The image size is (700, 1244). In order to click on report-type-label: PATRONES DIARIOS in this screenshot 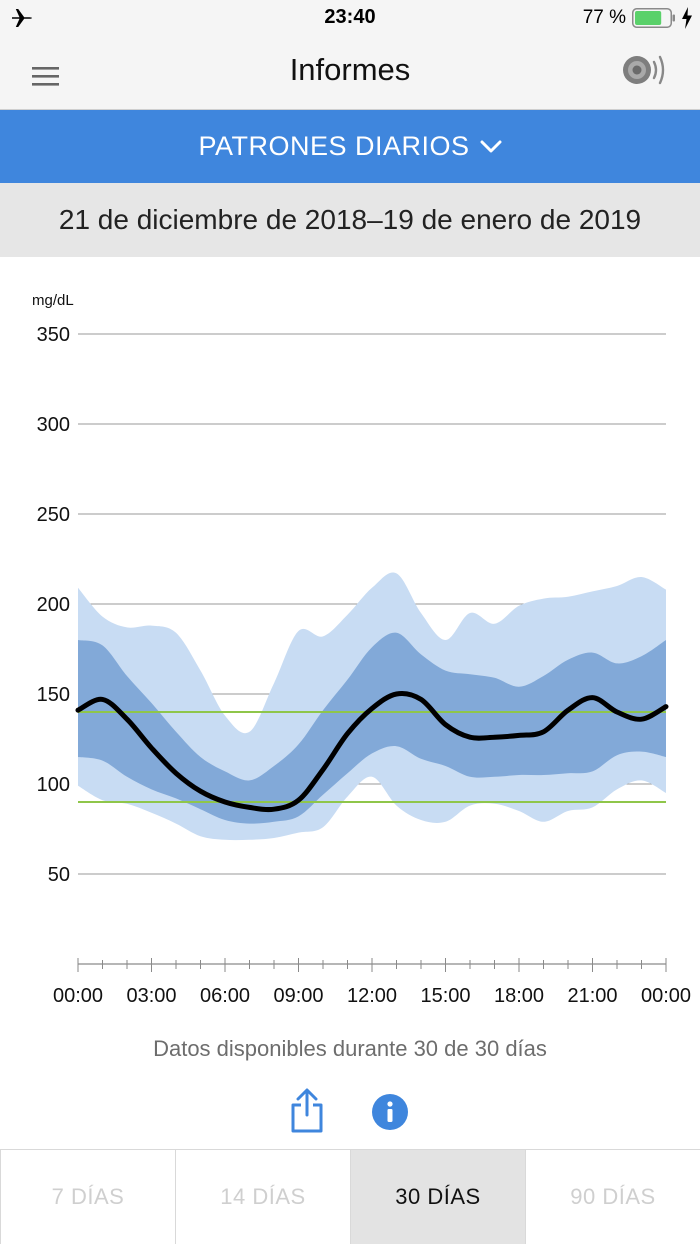, I will do `click(334, 146)`.